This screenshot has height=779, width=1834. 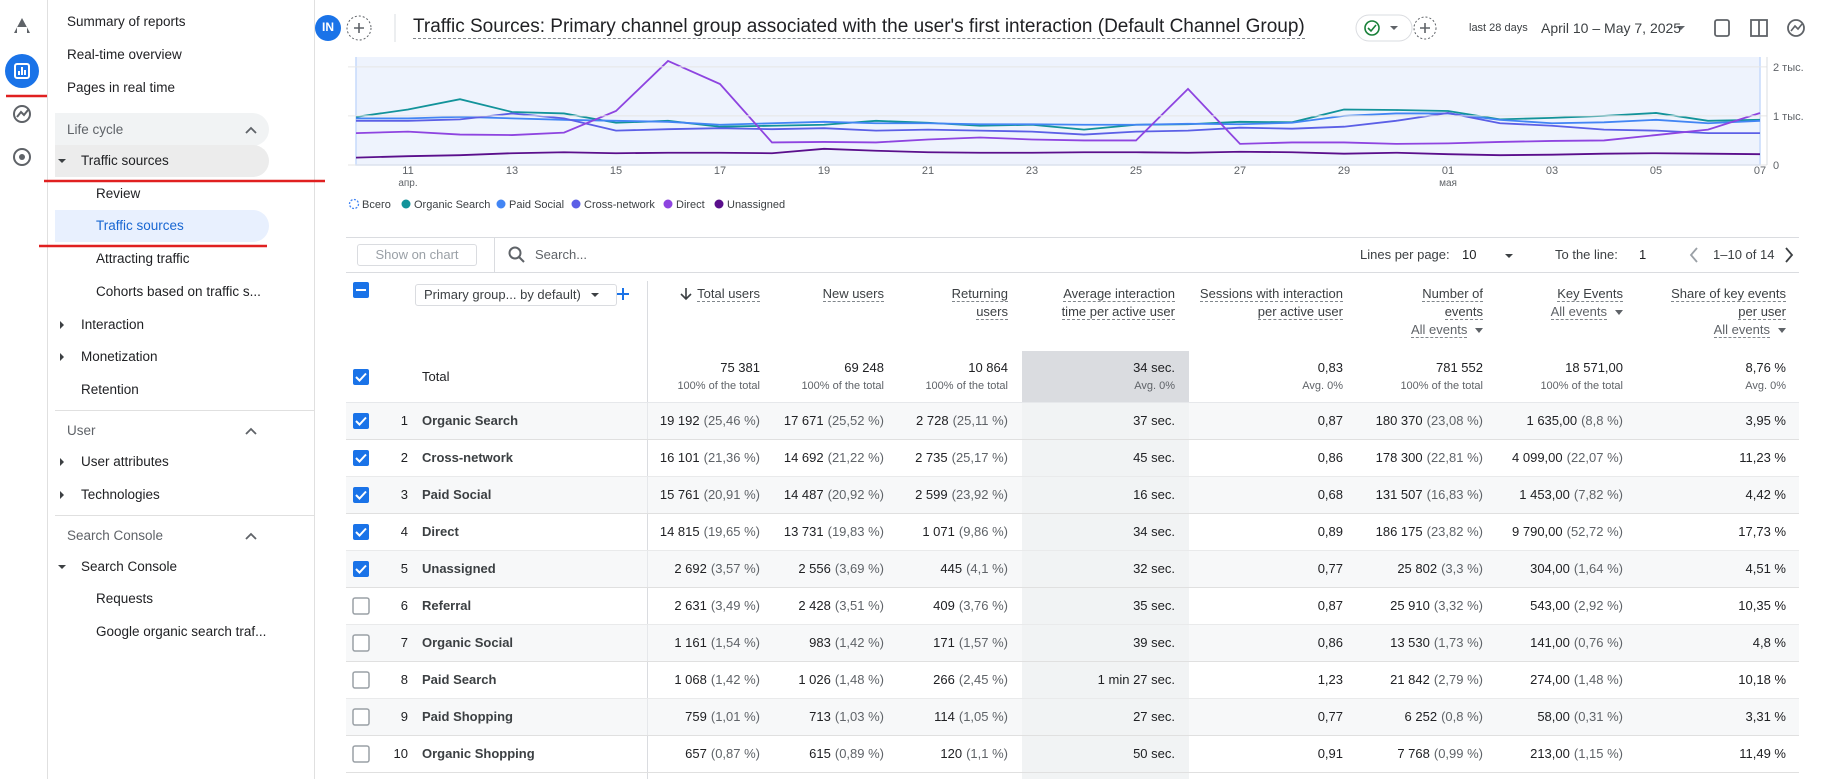 What do you see at coordinates (129, 566) in the screenshot?
I see `nav-item: Search Console` at bounding box center [129, 566].